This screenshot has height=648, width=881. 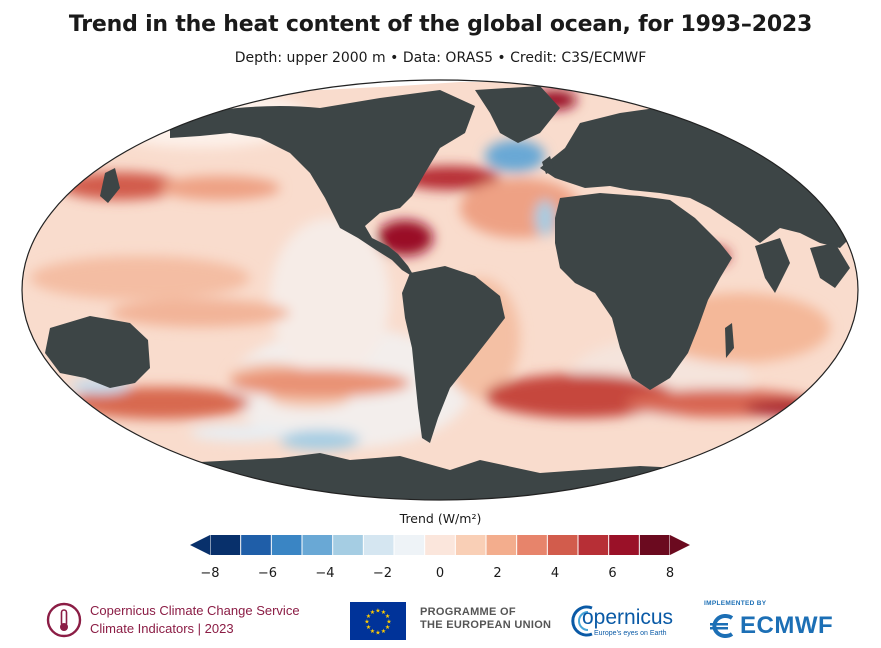 I want to click on colorbar-ticks: −8 −6 −4 −2 0 2 4 6 8, so click(x=440, y=575).